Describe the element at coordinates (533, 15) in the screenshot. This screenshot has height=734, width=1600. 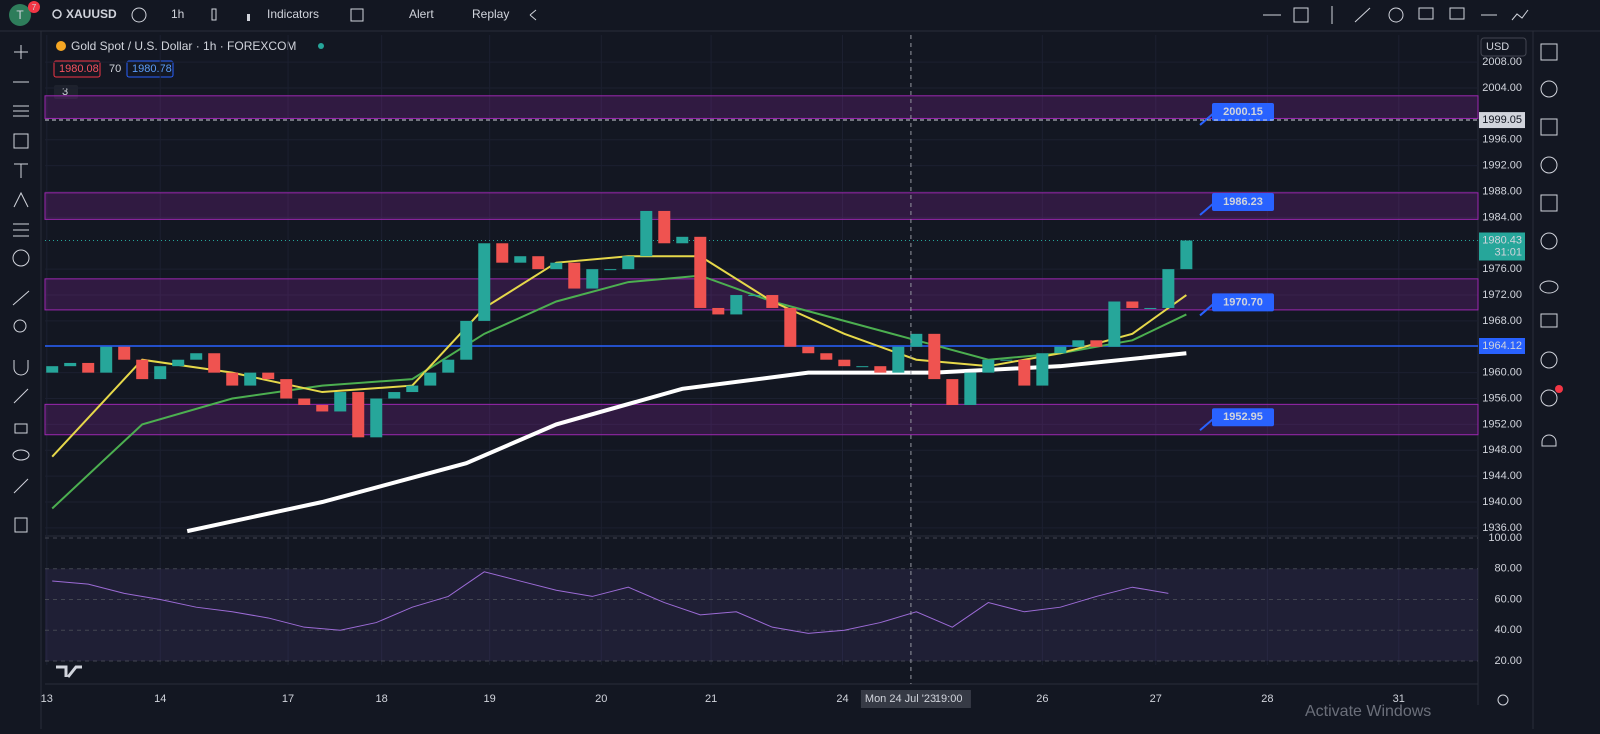
I see `undo` at that location.